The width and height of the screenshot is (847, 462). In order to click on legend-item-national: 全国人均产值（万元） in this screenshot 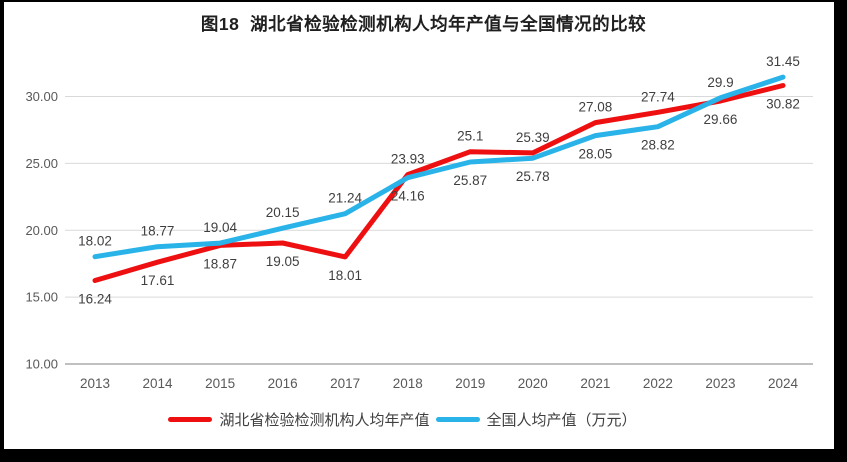, I will do `click(536, 419)`.